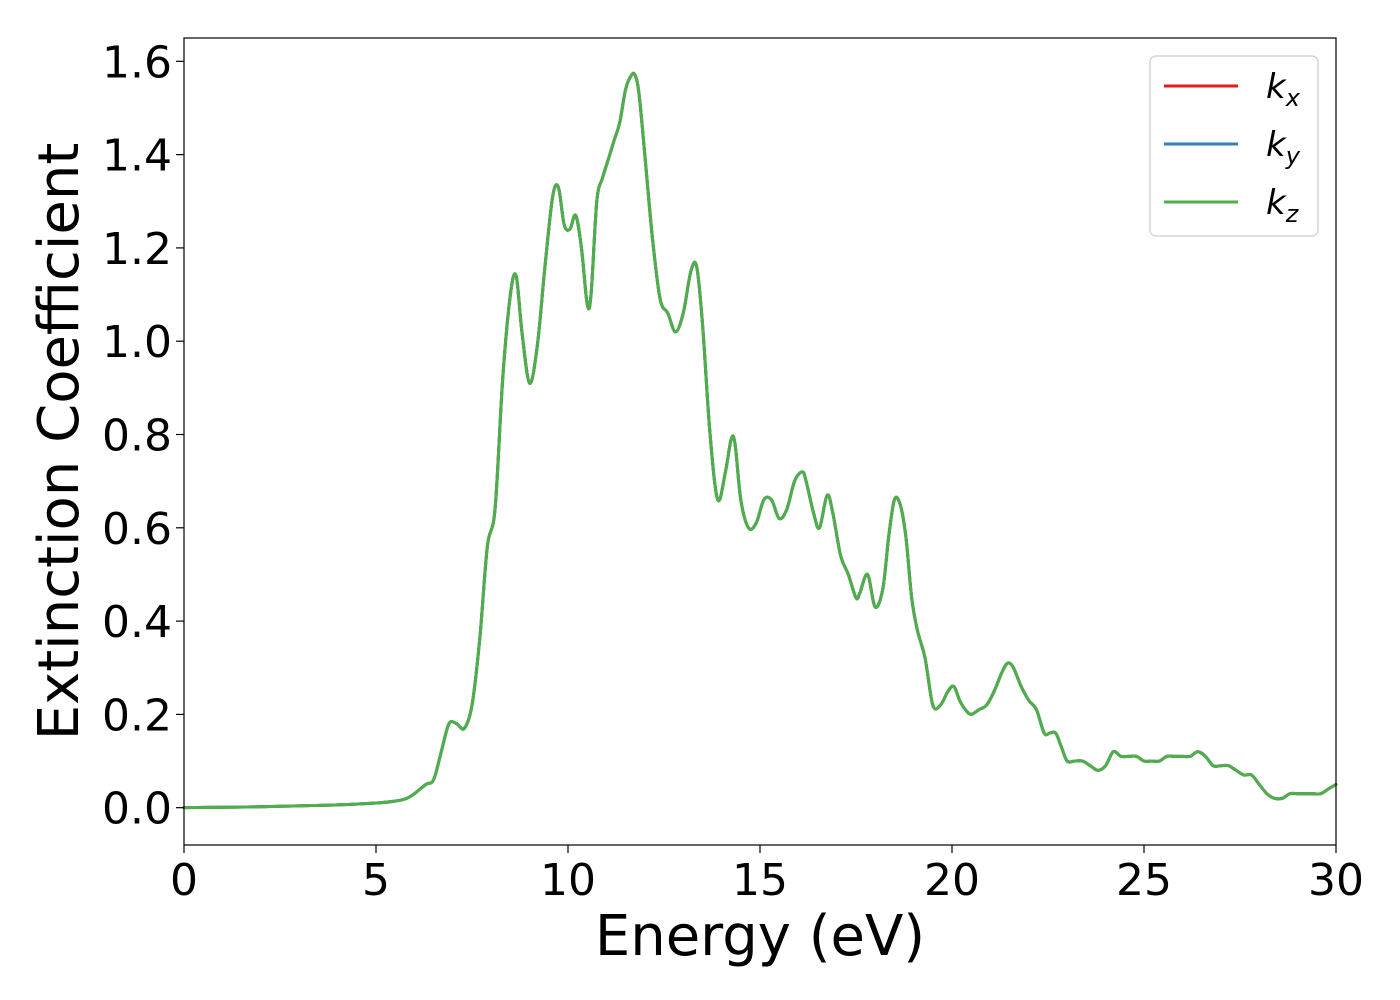  What do you see at coordinates (137, 715) in the screenshot?
I see `y-tick-label: 0.2` at bounding box center [137, 715].